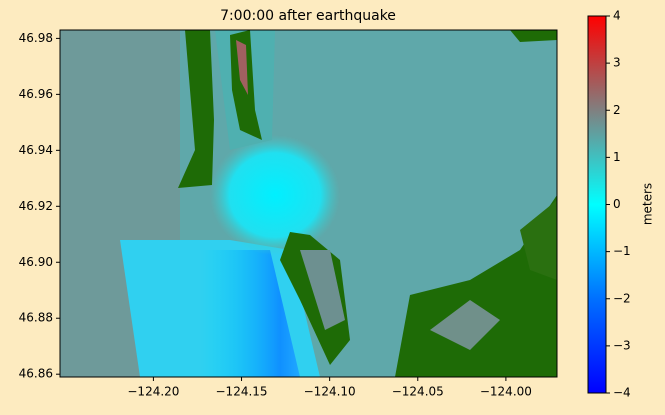 The image size is (665, 415). Describe the element at coordinates (36, 38) in the screenshot. I see `y-tick-label: 46.98` at that location.